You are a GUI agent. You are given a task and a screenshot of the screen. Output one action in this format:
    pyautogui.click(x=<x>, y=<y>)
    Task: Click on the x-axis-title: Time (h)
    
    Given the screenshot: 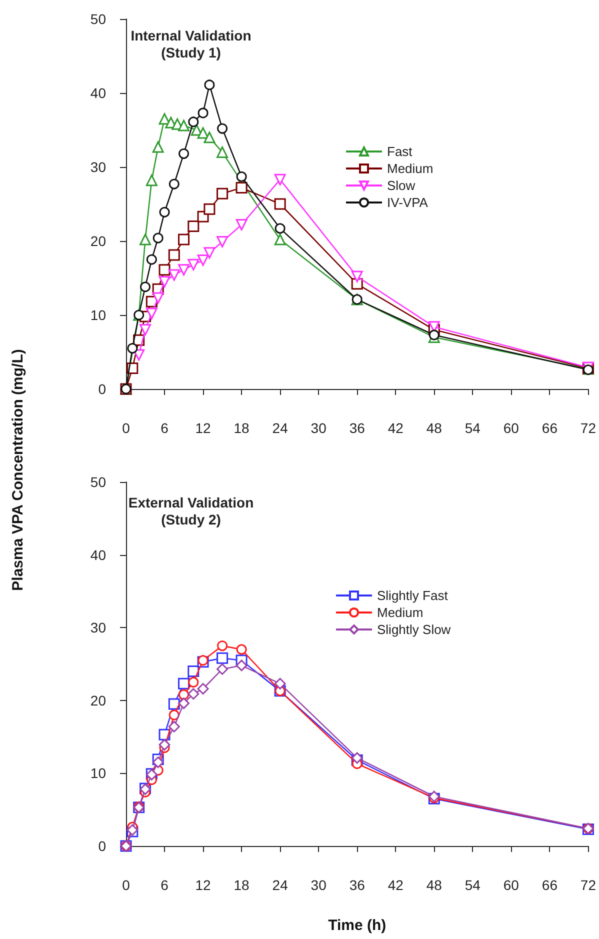 What is the action you would take?
    pyautogui.click(x=357, y=925)
    